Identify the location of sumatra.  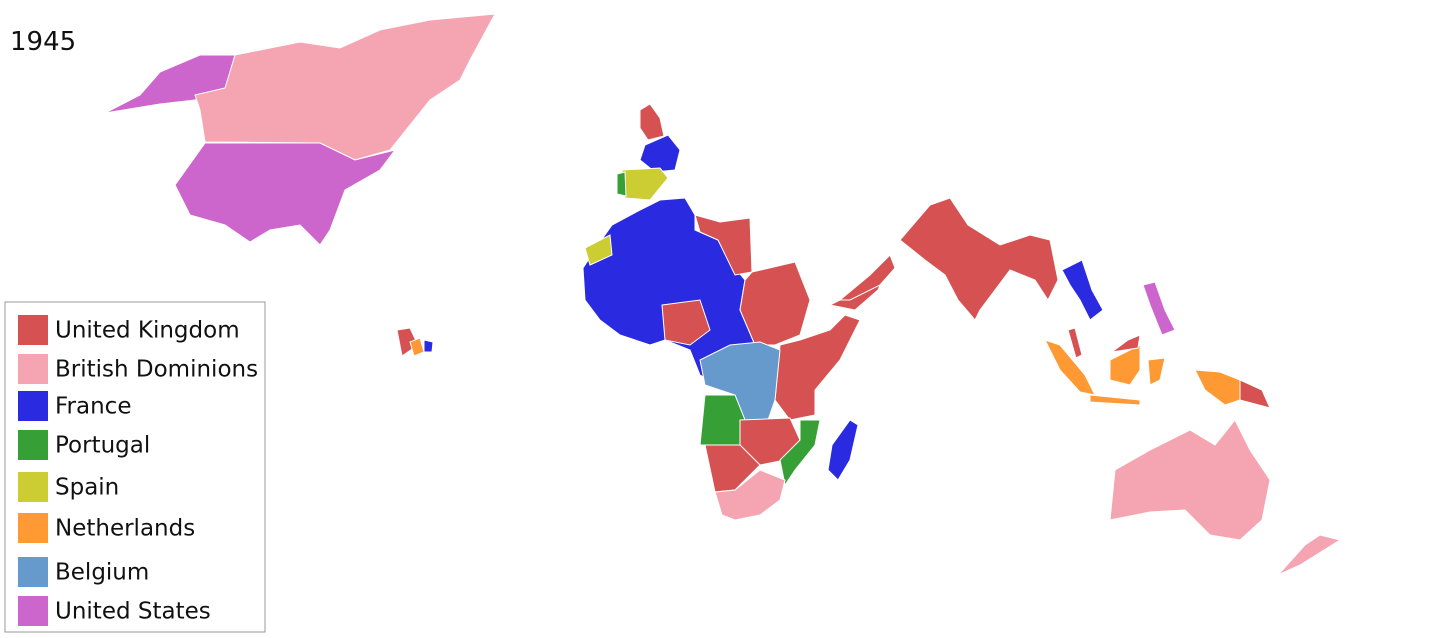
(1070, 367).